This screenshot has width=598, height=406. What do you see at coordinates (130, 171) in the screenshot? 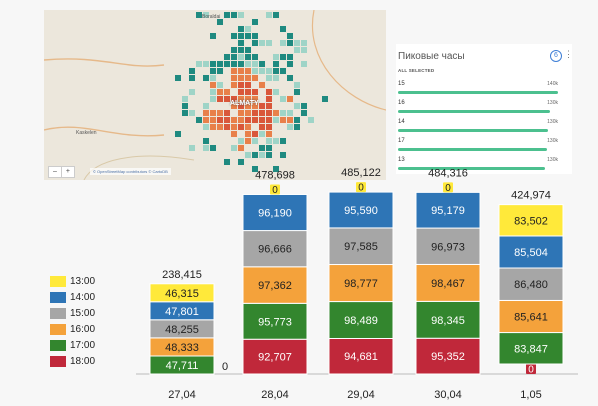
I see `map-attribution: © OpenStreetMap contributors © CartoDB` at bounding box center [130, 171].